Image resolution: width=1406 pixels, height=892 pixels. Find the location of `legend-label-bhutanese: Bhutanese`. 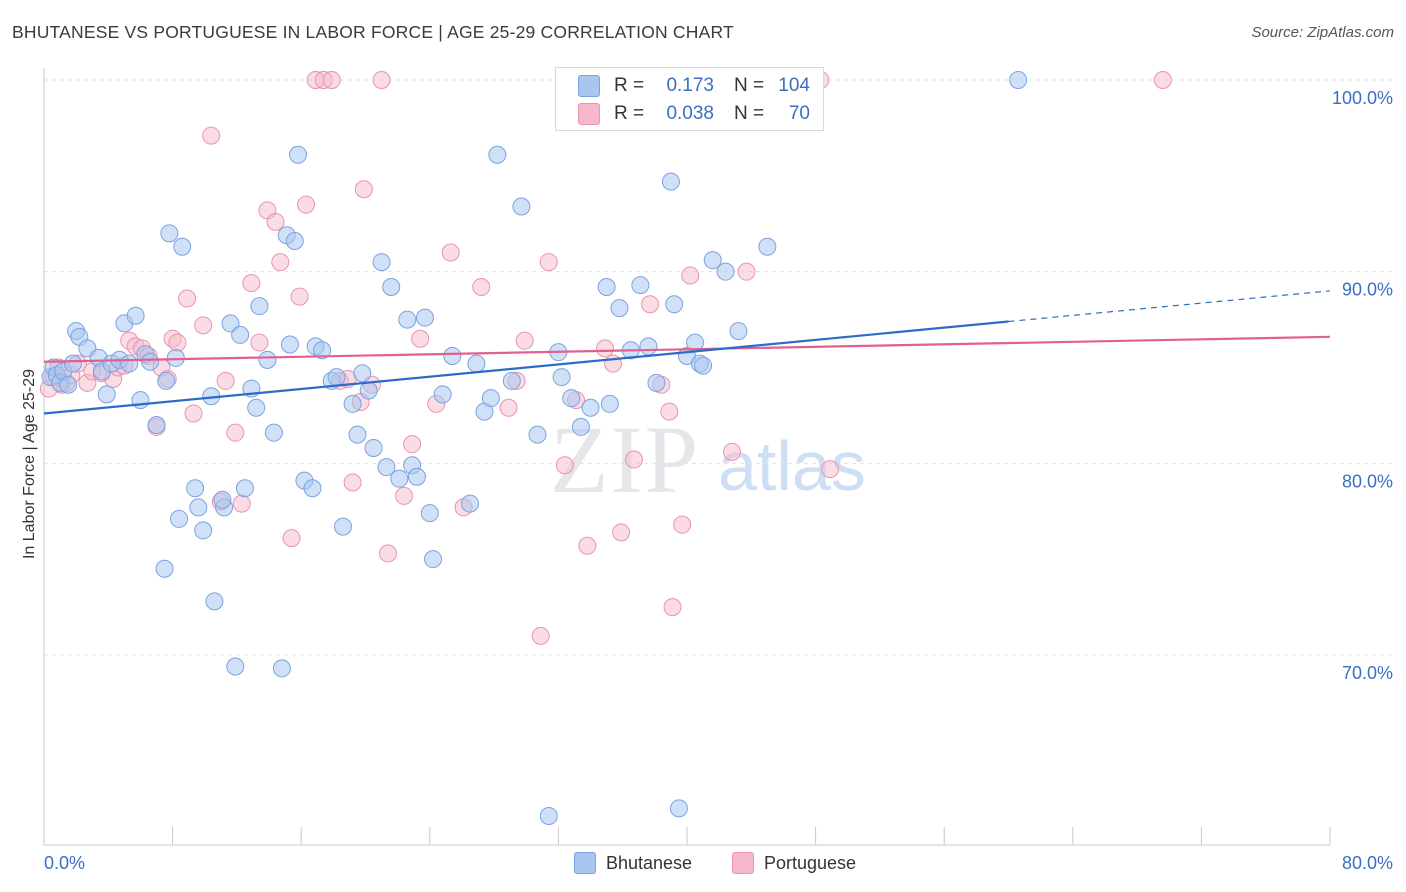

legend-label-bhutanese: Bhutanese is located at coordinates (649, 862).